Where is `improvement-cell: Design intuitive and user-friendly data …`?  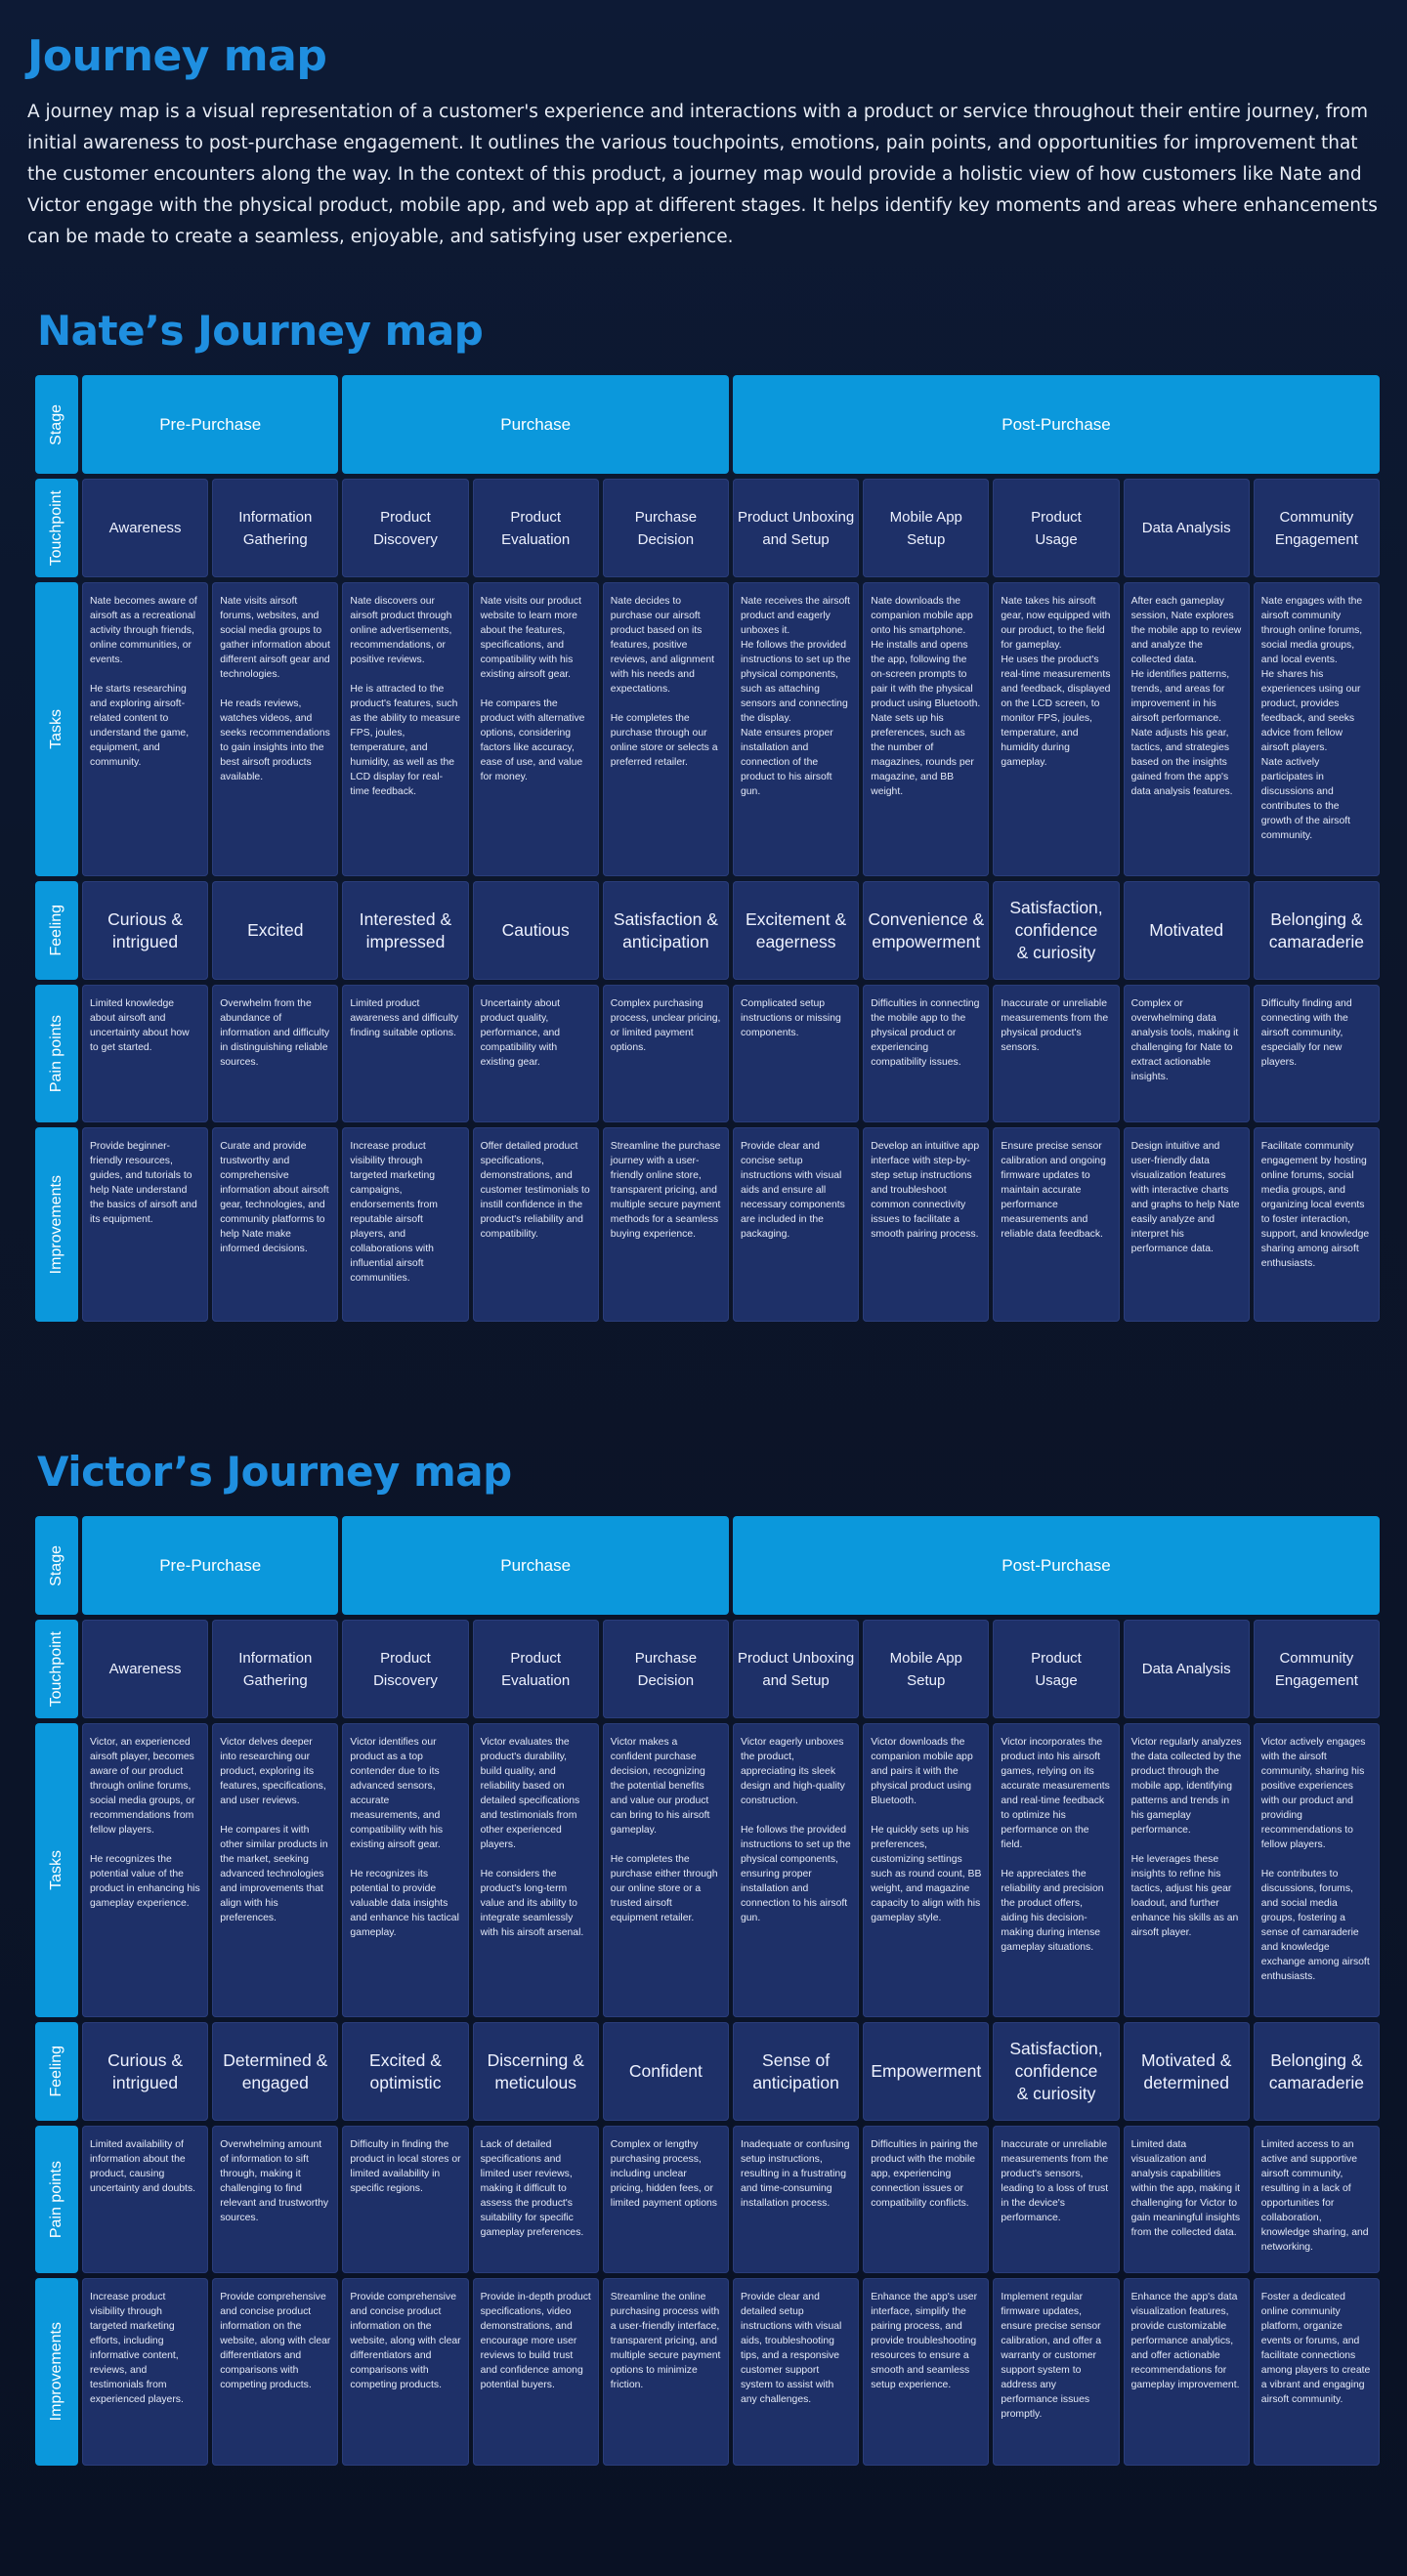
improvement-cell: Design intuitive and user-friendly data … is located at coordinates (1186, 1224).